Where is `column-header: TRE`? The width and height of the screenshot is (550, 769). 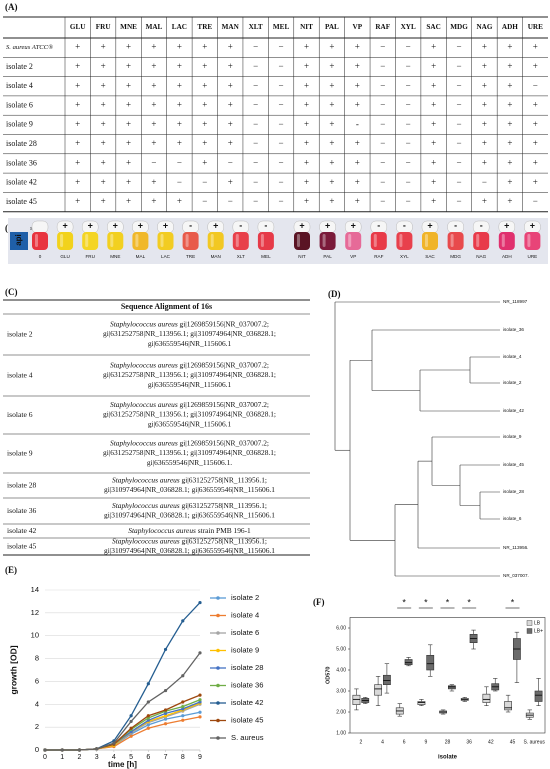 column-header: TRE is located at coordinates (204, 27).